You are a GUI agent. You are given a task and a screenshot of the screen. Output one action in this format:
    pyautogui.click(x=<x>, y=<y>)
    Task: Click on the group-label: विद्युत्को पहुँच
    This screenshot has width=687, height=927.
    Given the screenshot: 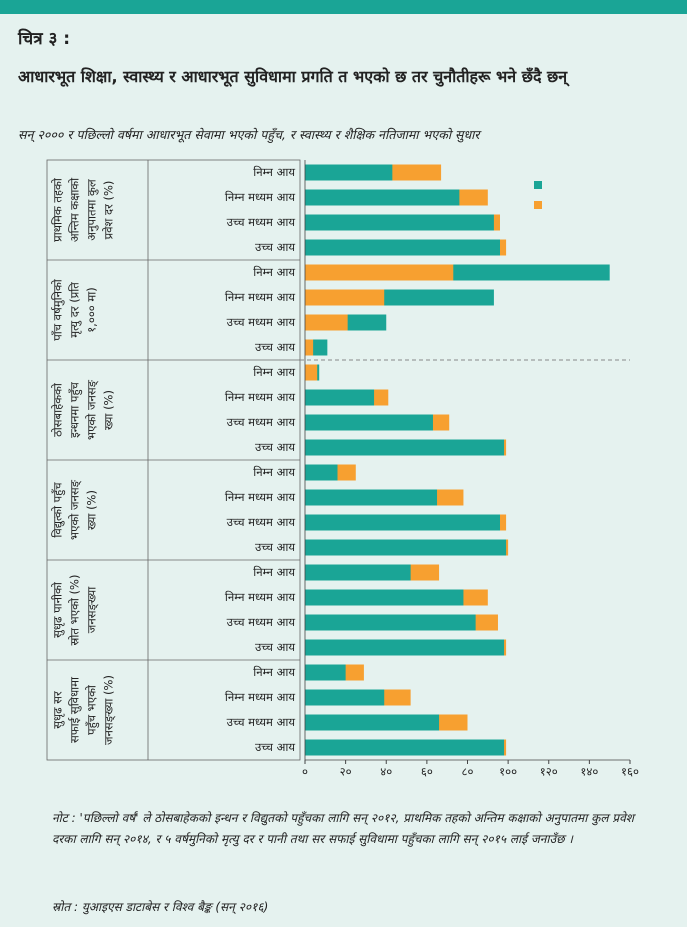 What is the action you would take?
    pyautogui.click(x=58, y=510)
    